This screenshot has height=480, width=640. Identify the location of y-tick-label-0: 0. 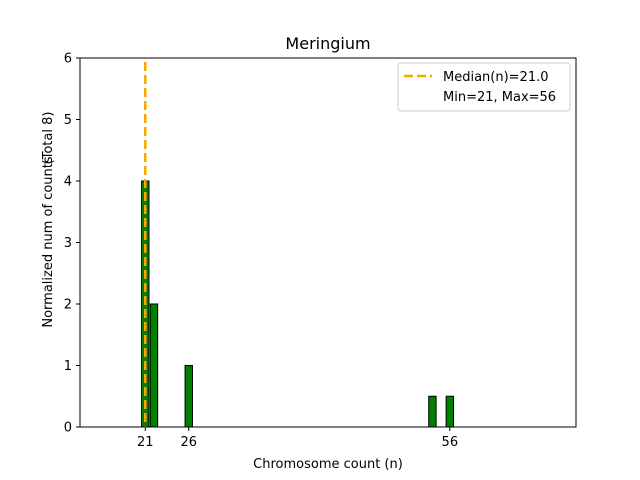
(68, 428).